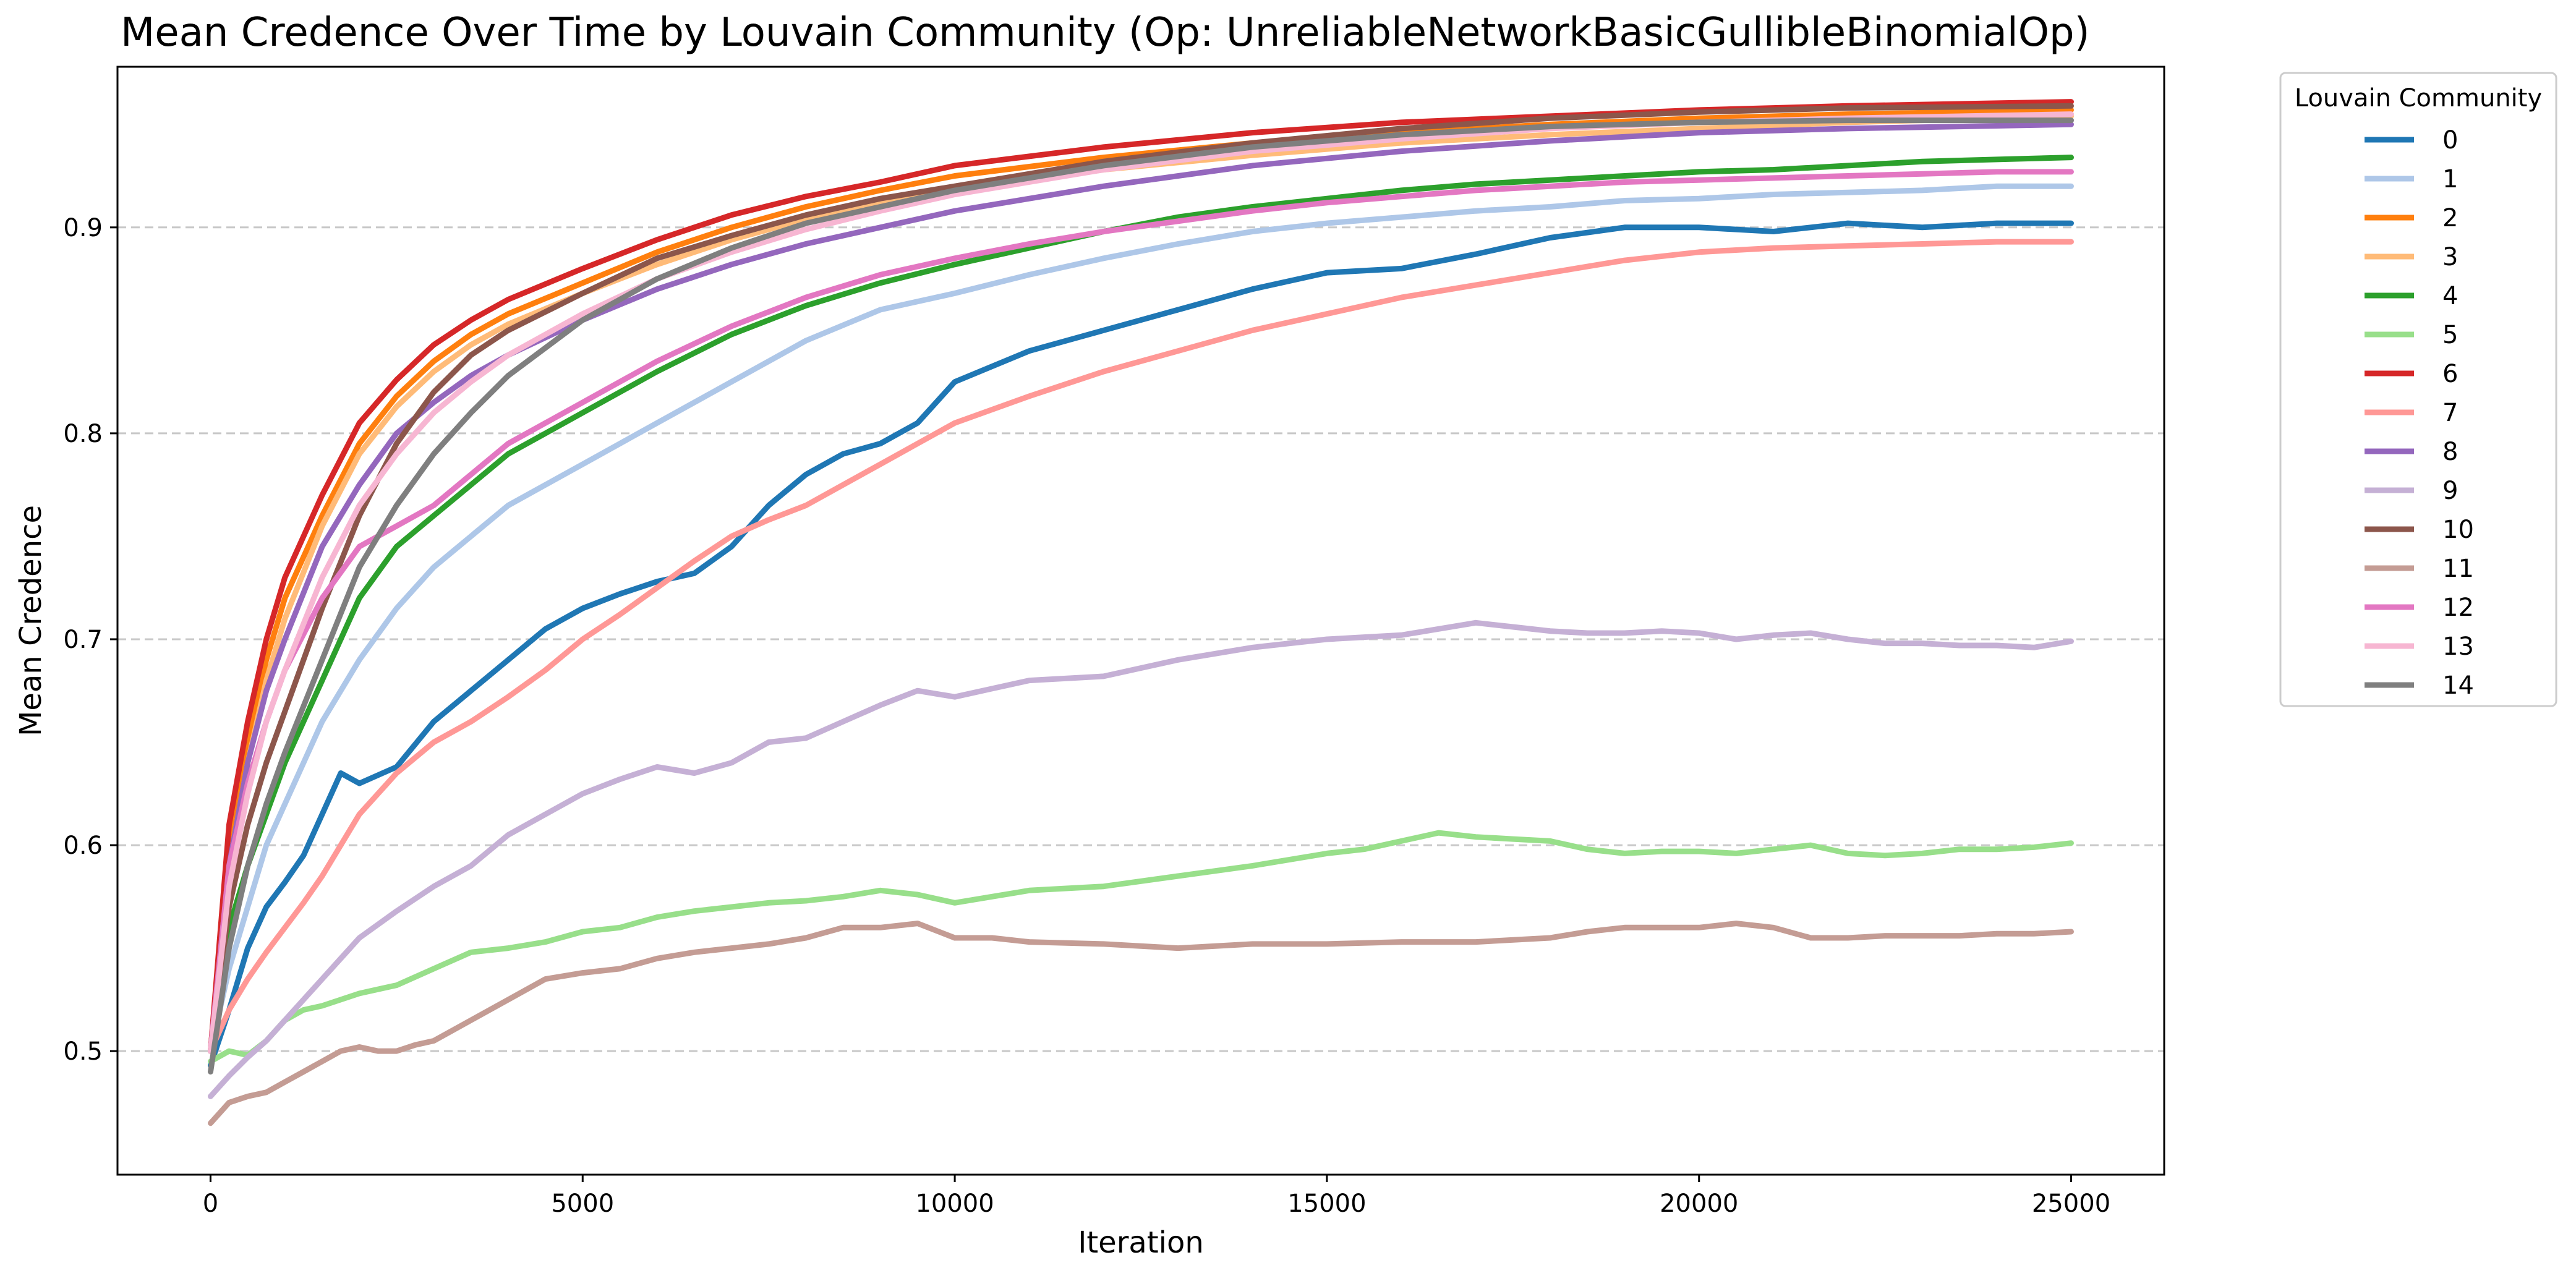 The height and width of the screenshot is (1281, 2576). I want to click on legend-label-12: 12, so click(2458, 608).